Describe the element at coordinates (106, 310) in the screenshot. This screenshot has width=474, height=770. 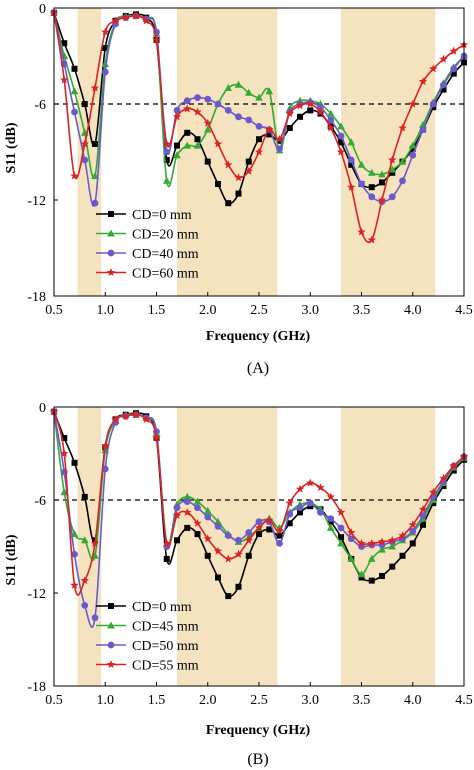
I see `x-tick-label: 1.0` at that location.